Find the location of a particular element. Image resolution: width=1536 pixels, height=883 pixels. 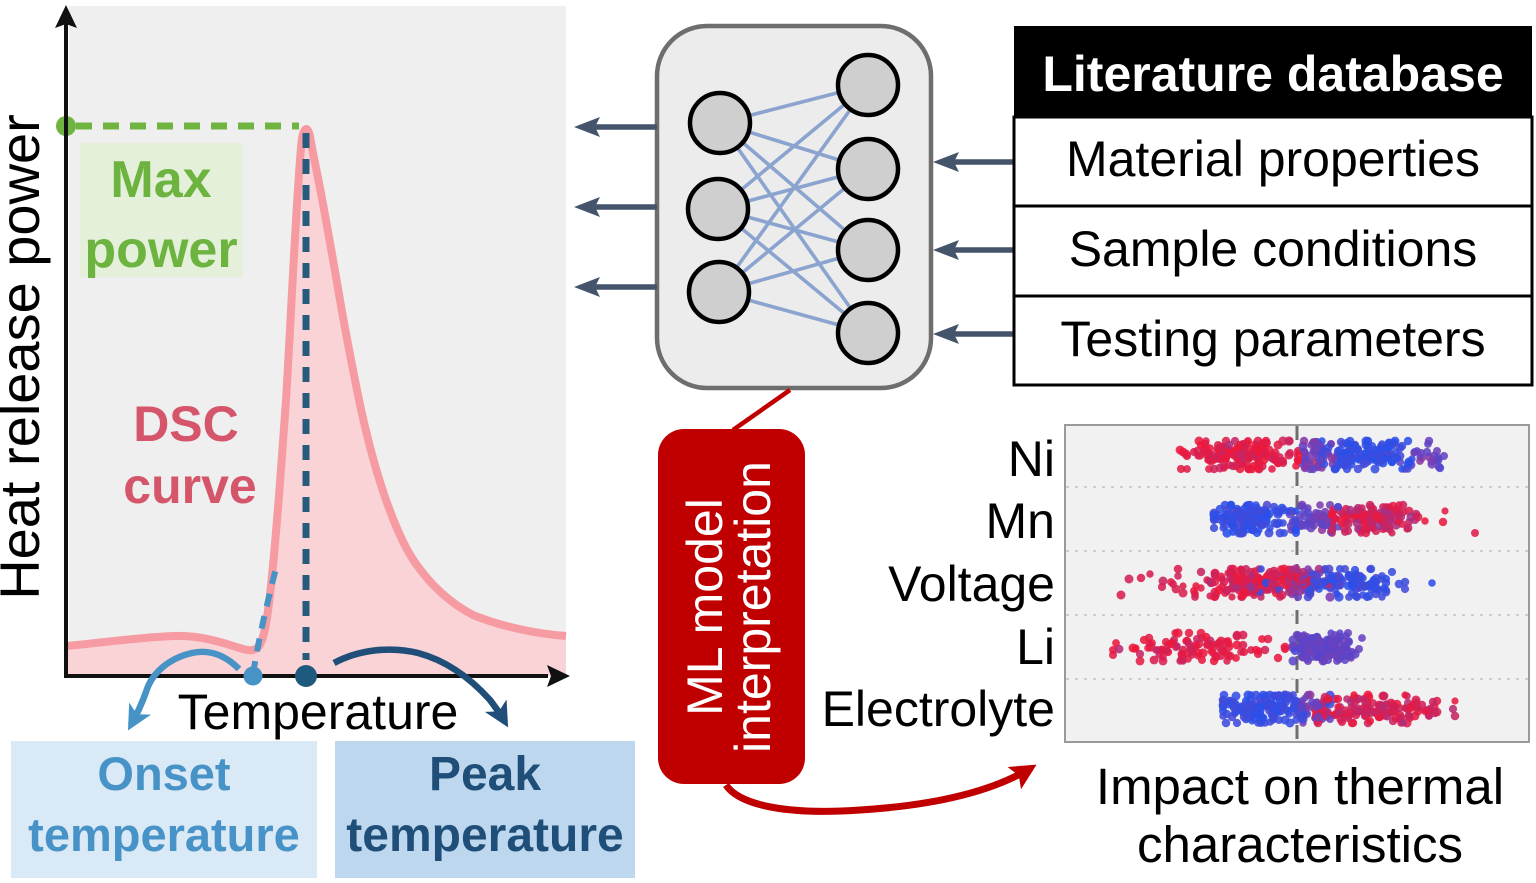

svg-text: interpretation is located at coordinates (753, 607).